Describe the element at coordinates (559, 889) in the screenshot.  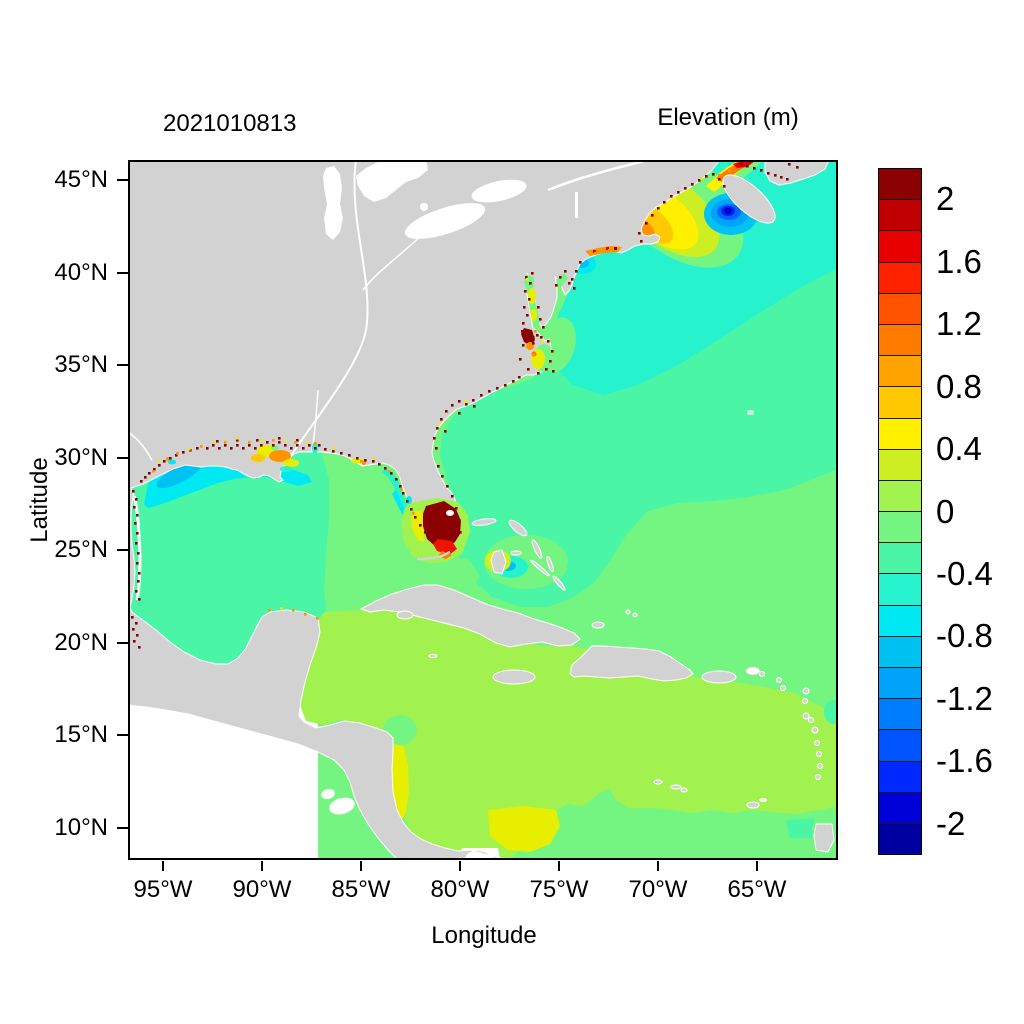
I see `x-tick-label: 75°W` at that location.